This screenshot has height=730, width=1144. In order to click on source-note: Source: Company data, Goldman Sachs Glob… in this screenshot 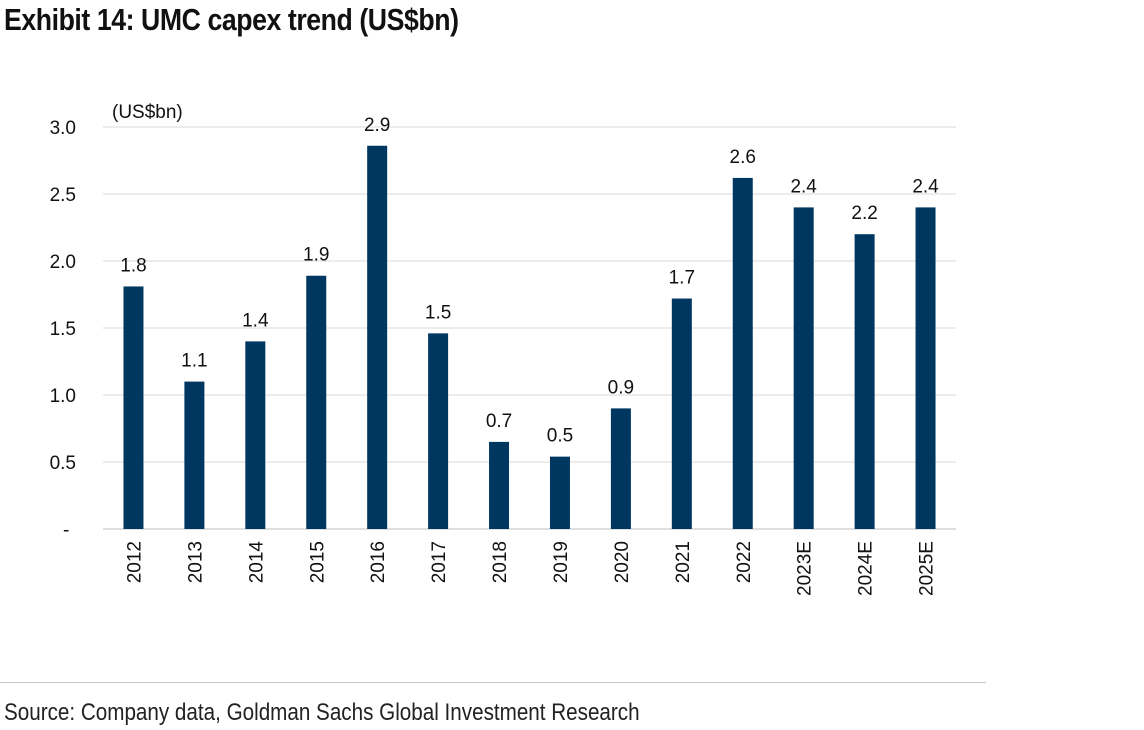, I will do `click(322, 712)`.